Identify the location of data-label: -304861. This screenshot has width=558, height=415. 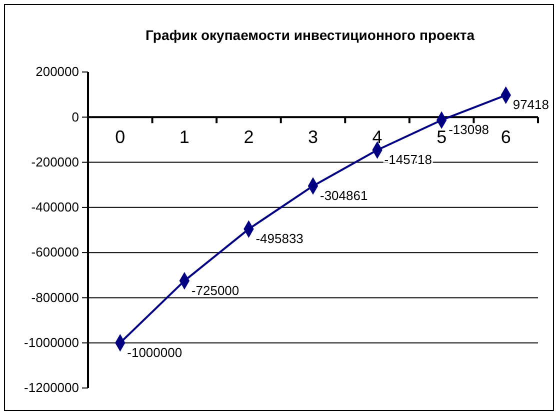
(344, 195).